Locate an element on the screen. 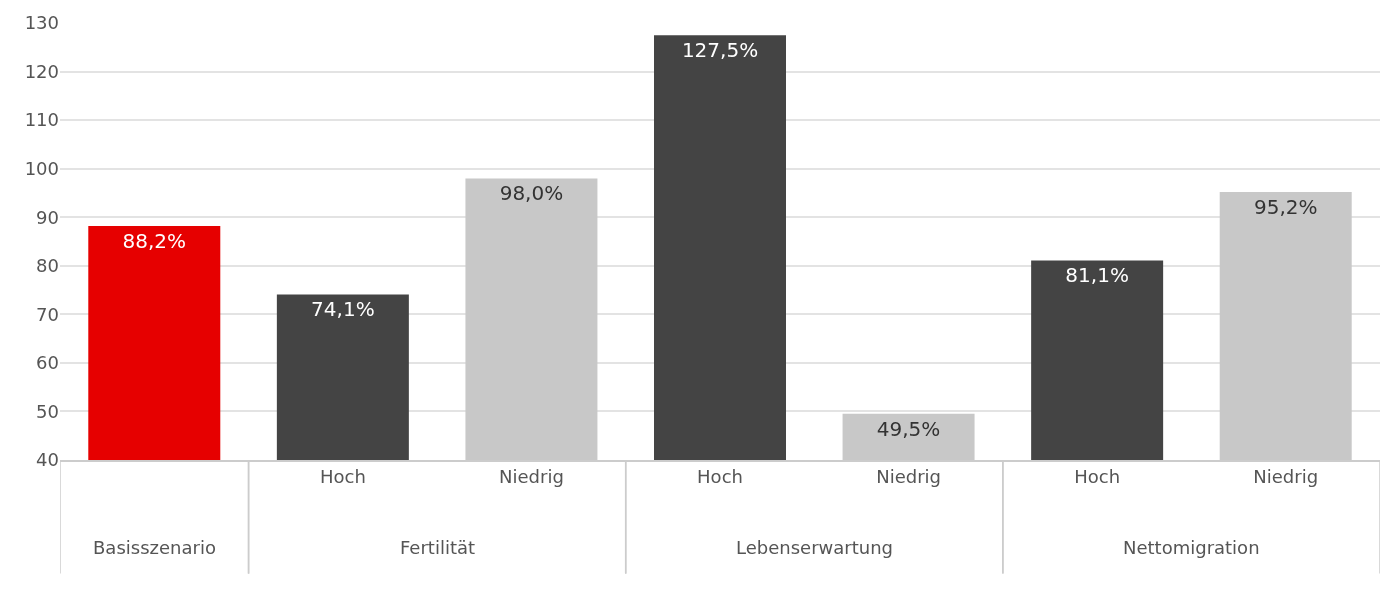 This screenshot has width=1400, height=590. y-tick-label: 100 is located at coordinates (41, 168).